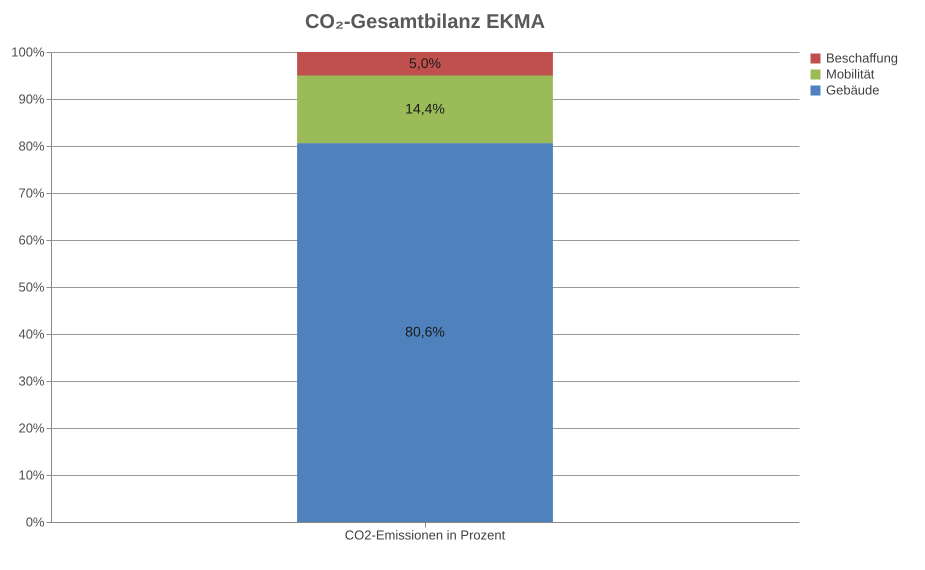  Describe the element at coordinates (31, 428) in the screenshot. I see `y-tick-label: 20%` at that location.